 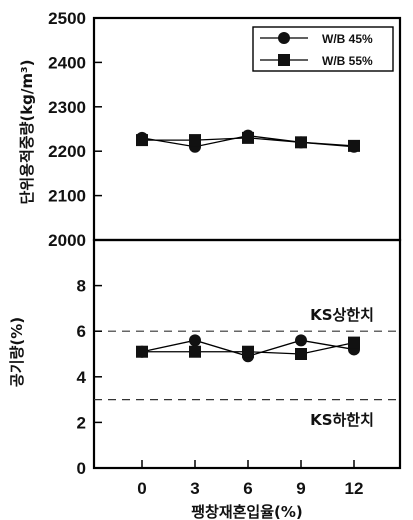 I want to click on legend-box, so click(x=323, y=49).